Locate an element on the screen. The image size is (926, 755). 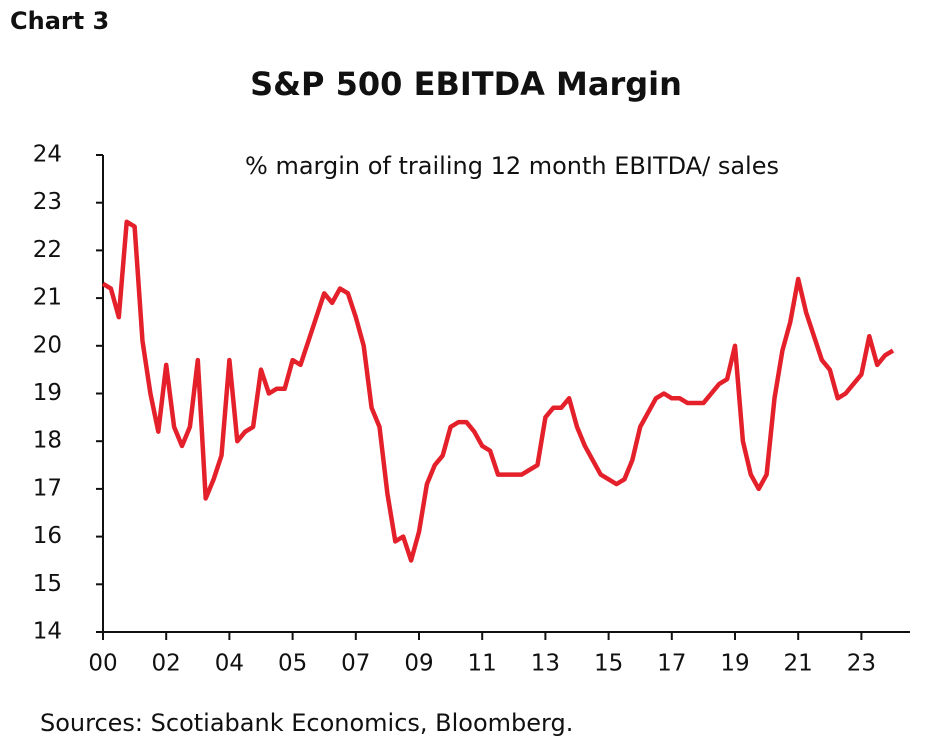
x-tick-label: 02 is located at coordinates (166, 664).